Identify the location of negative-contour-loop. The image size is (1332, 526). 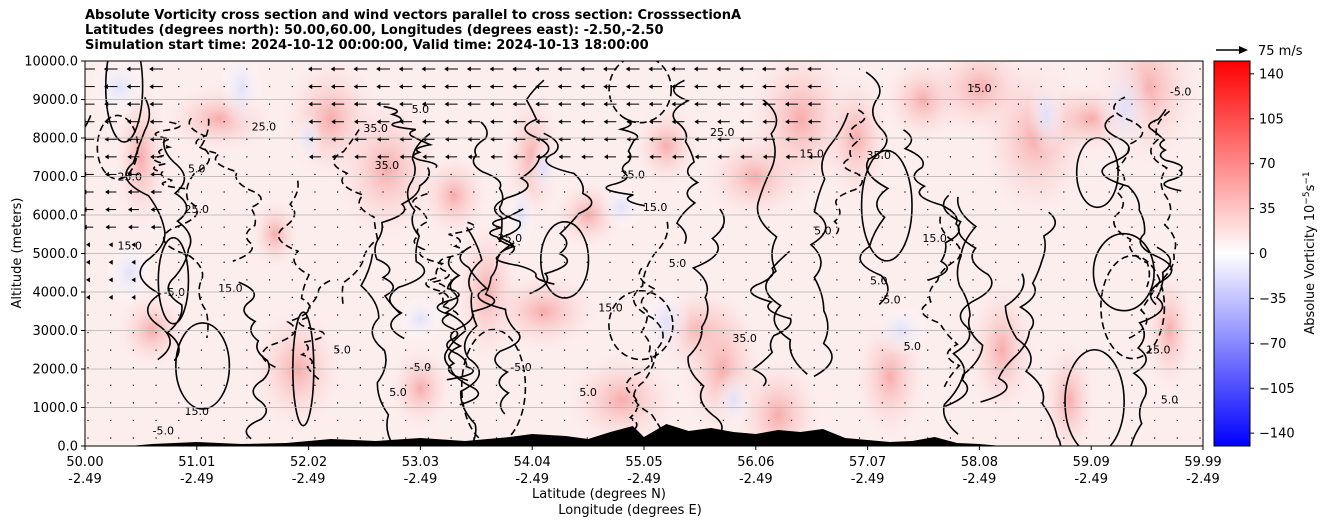
(641, 325).